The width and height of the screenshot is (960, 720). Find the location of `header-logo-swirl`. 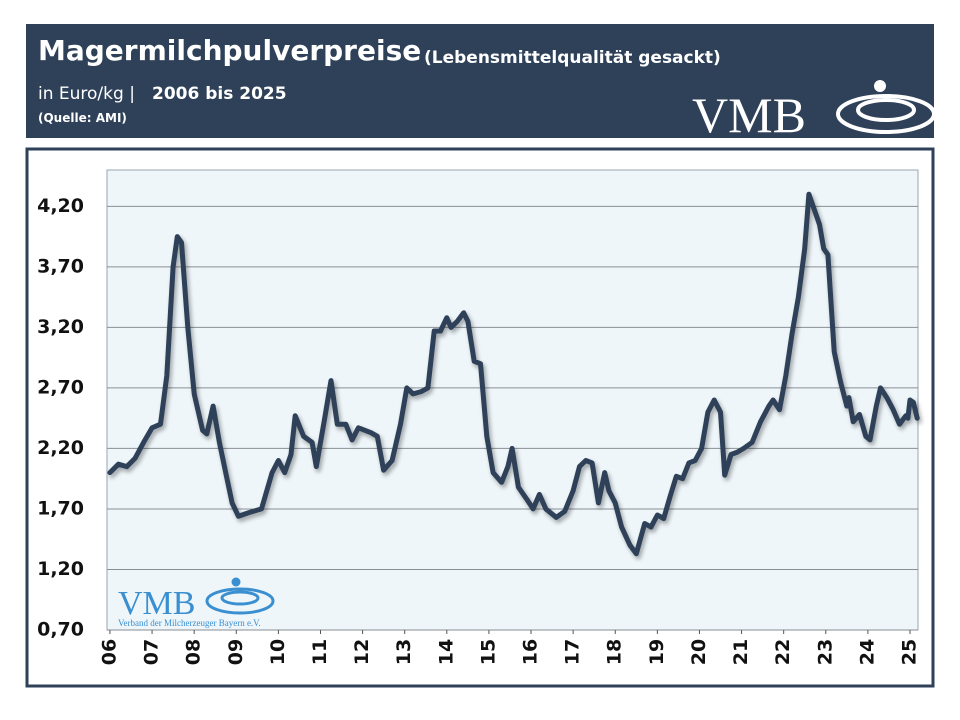

header-logo-swirl is located at coordinates (886, 107).